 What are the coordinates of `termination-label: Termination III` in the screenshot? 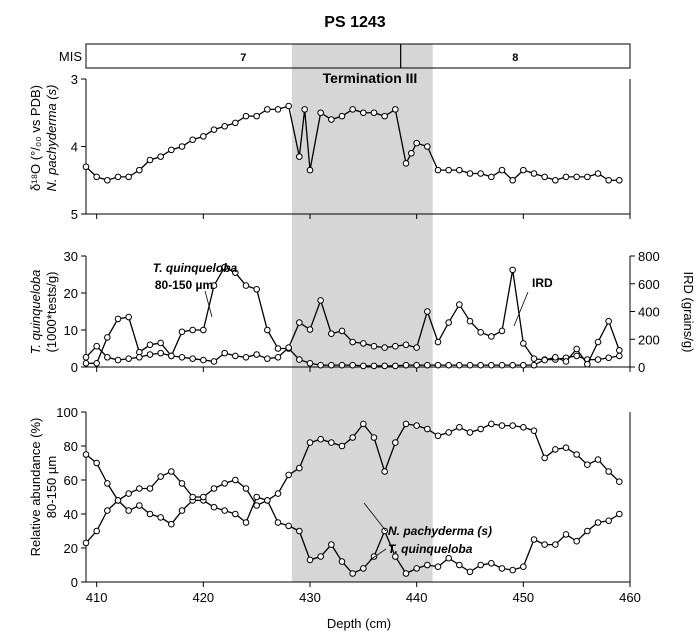 It's located at (370, 78).